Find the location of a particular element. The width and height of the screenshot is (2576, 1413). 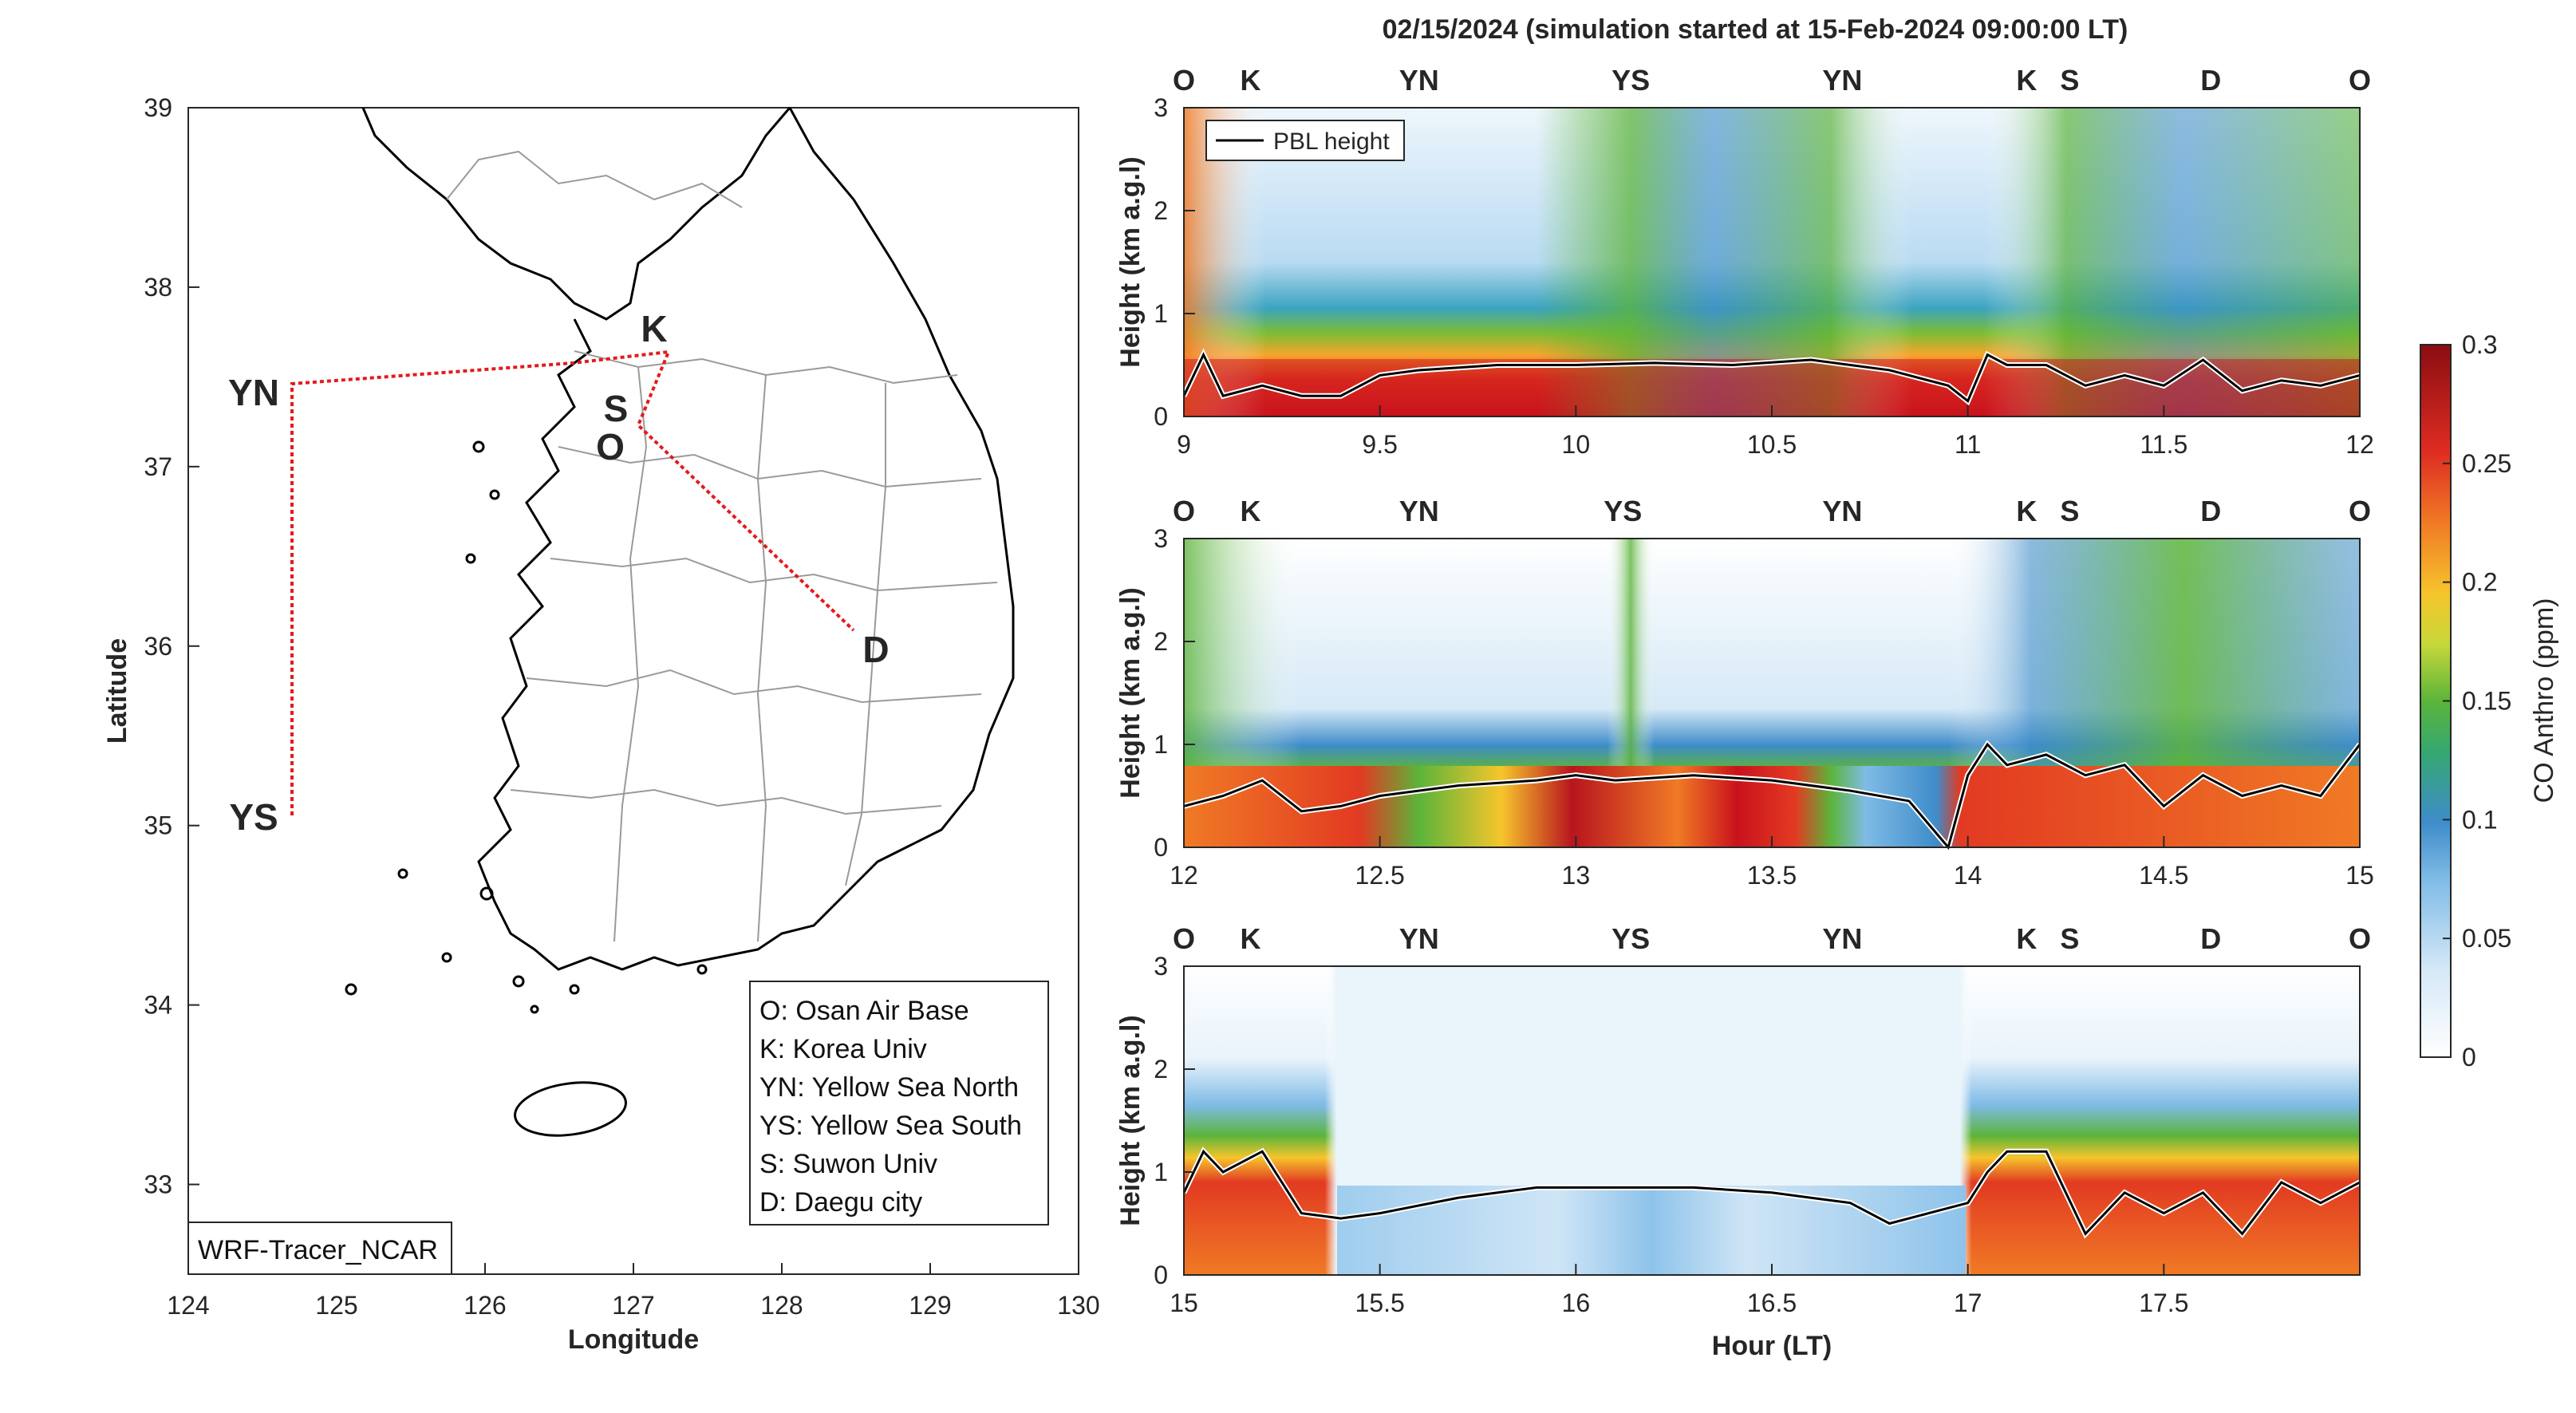

panel-xtick-label: 11.5 is located at coordinates (2163, 444).